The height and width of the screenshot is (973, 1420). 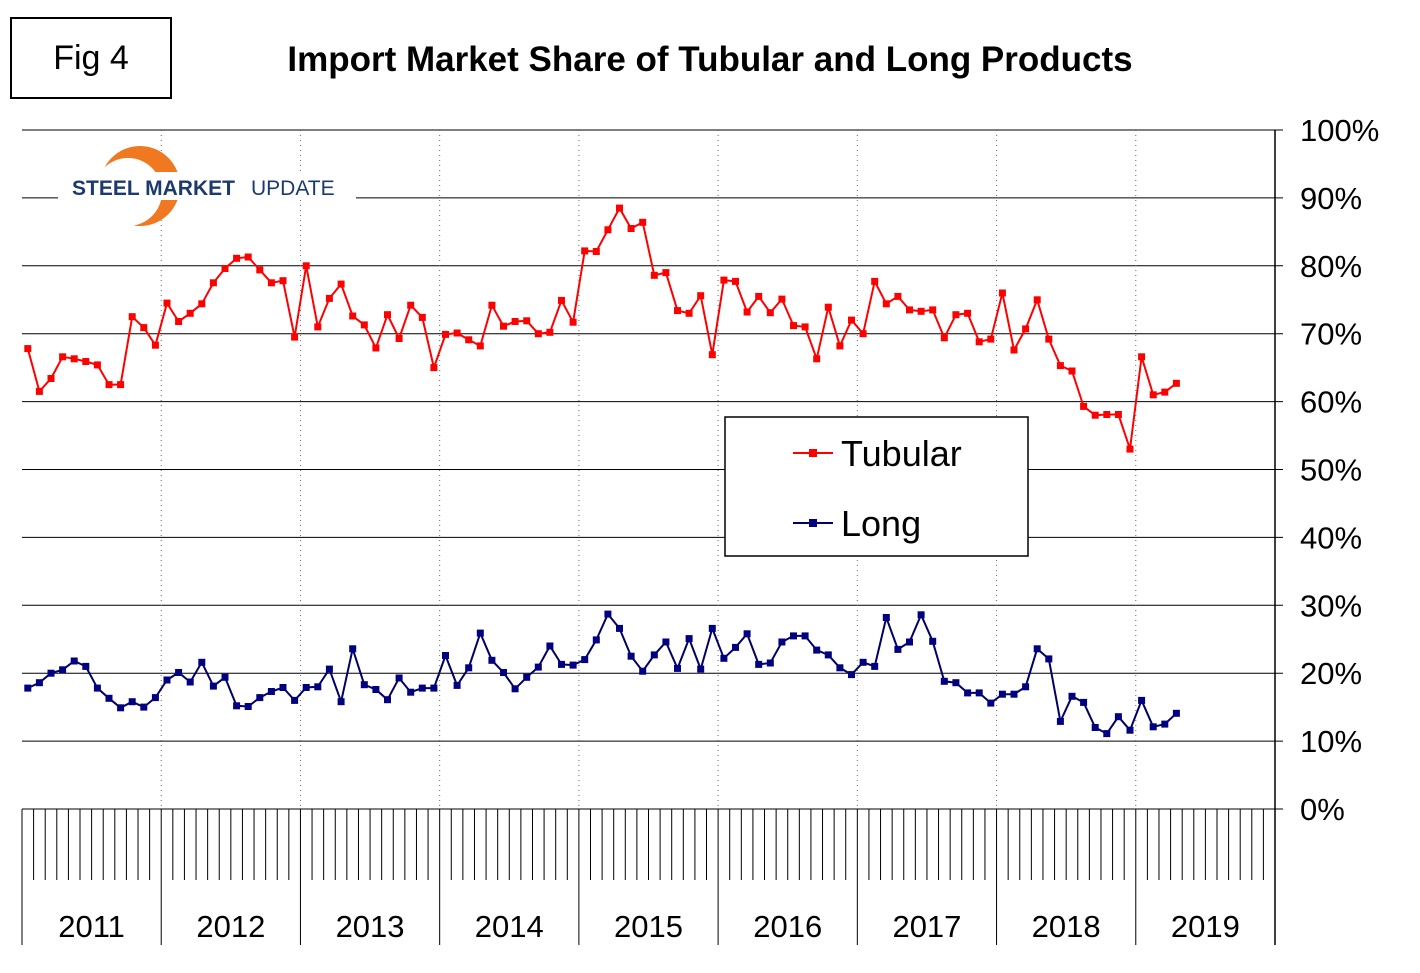 I want to click on figure-label-text: Fig 4, so click(x=91, y=57).